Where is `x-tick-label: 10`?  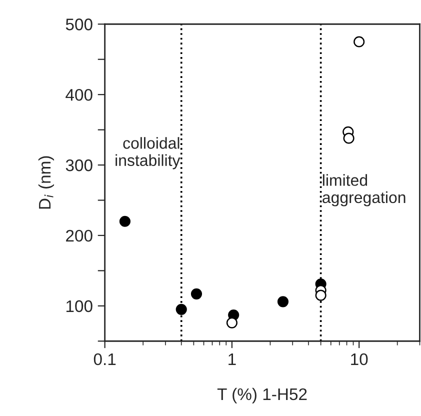 x-tick-label: 10 is located at coordinates (359, 359).